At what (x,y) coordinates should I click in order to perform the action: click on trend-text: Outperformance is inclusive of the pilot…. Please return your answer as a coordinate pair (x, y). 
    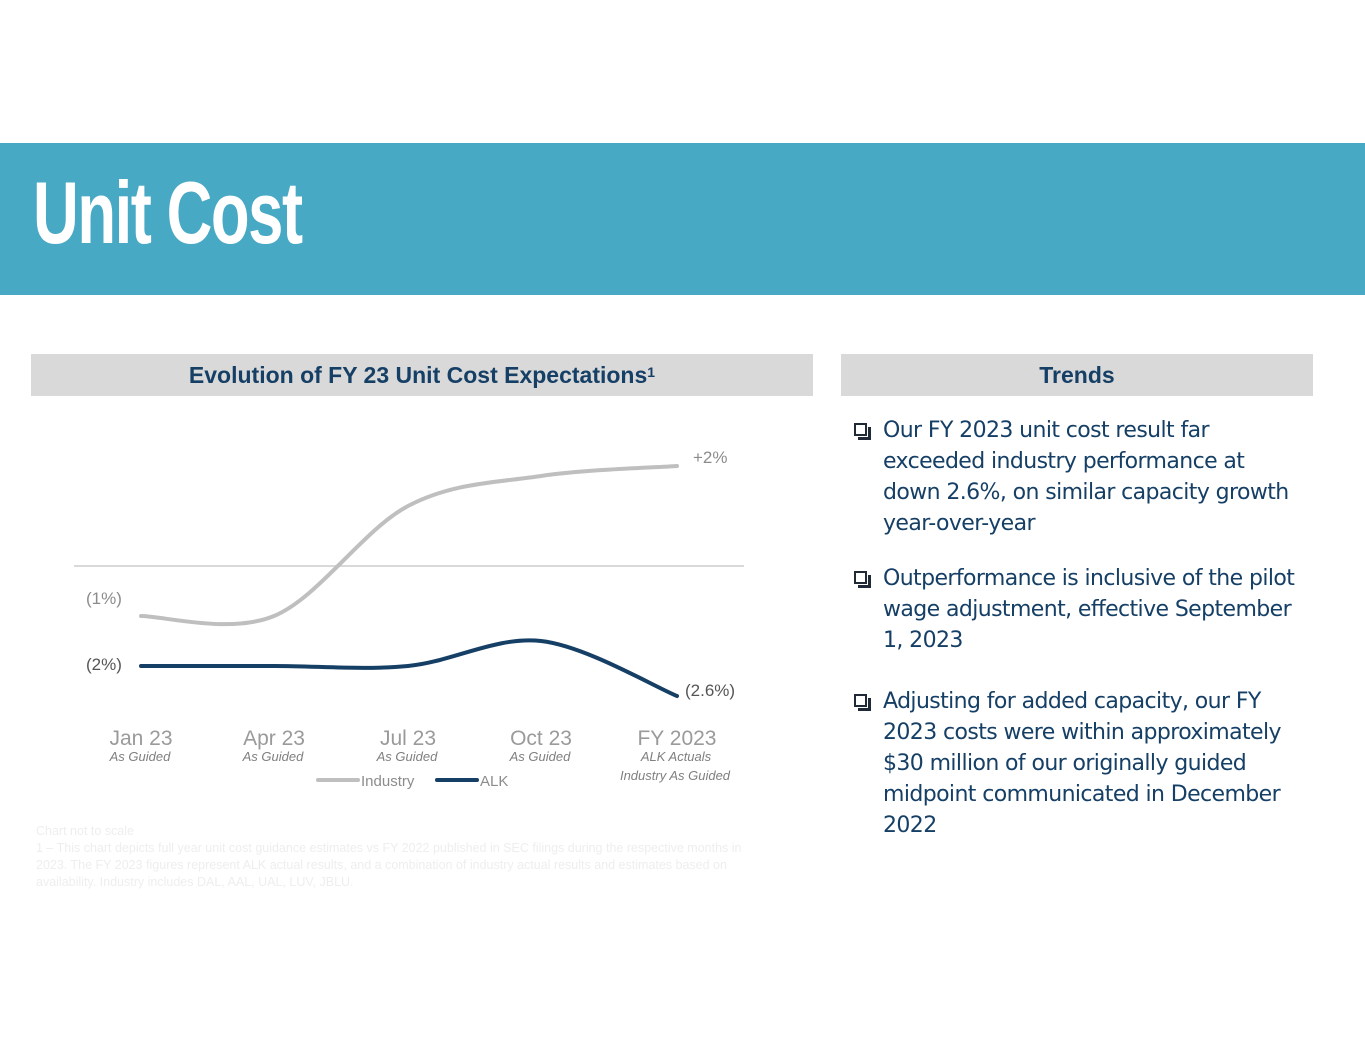
    Looking at the image, I should click on (1089, 609).